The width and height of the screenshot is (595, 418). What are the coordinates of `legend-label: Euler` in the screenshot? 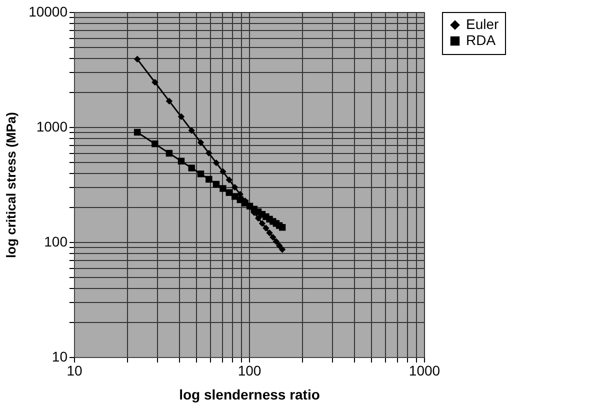 It's located at (483, 24).